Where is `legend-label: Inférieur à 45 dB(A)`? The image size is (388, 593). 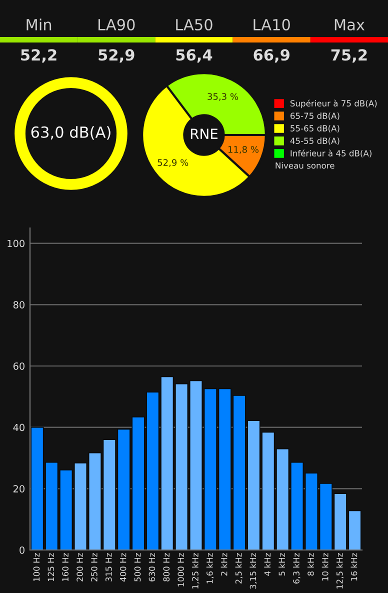
legend-label: Inférieur à 45 dB(A) is located at coordinates (331, 154).